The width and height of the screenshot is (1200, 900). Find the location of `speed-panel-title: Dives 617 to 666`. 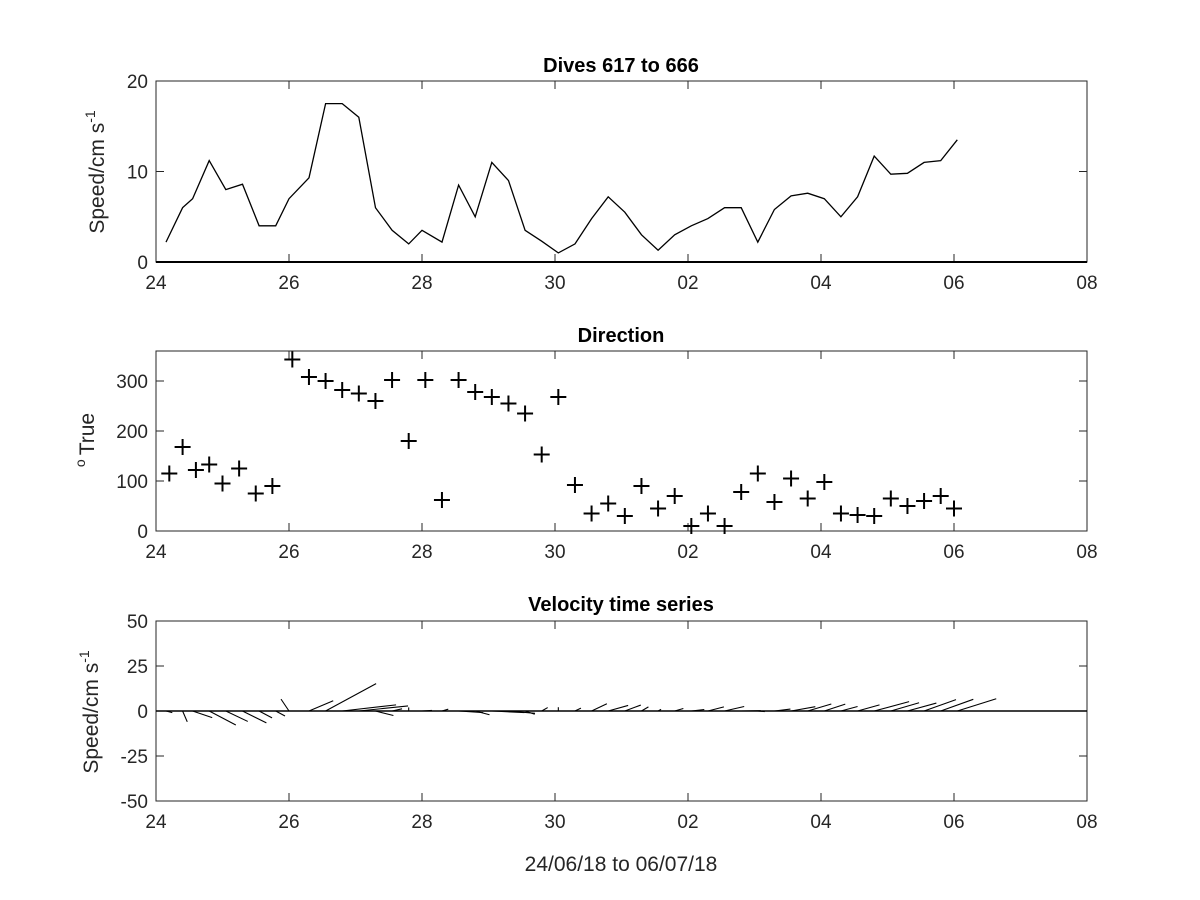

speed-panel-title: Dives 617 to 666 is located at coordinates (621, 66).